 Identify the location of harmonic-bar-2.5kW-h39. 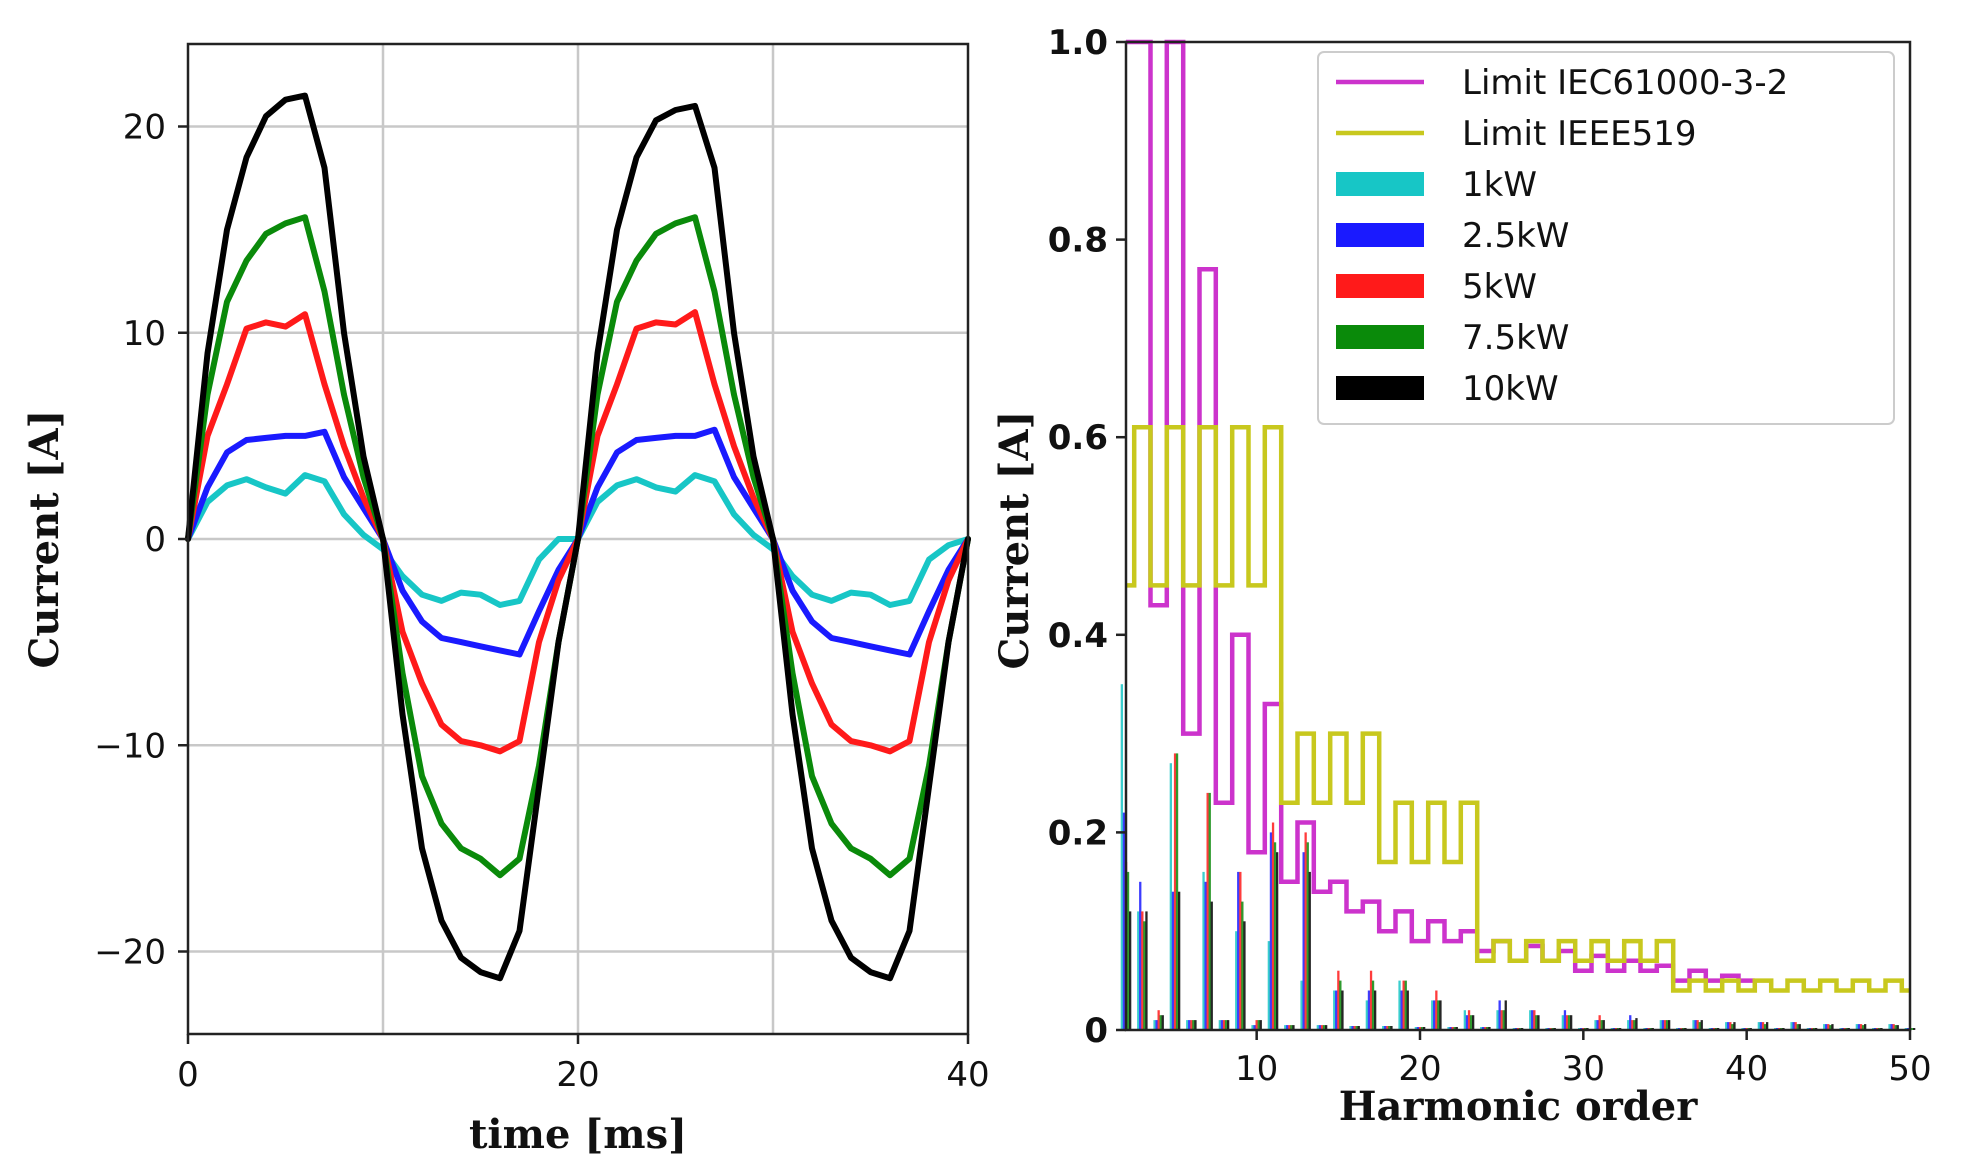
(1728, 1026).